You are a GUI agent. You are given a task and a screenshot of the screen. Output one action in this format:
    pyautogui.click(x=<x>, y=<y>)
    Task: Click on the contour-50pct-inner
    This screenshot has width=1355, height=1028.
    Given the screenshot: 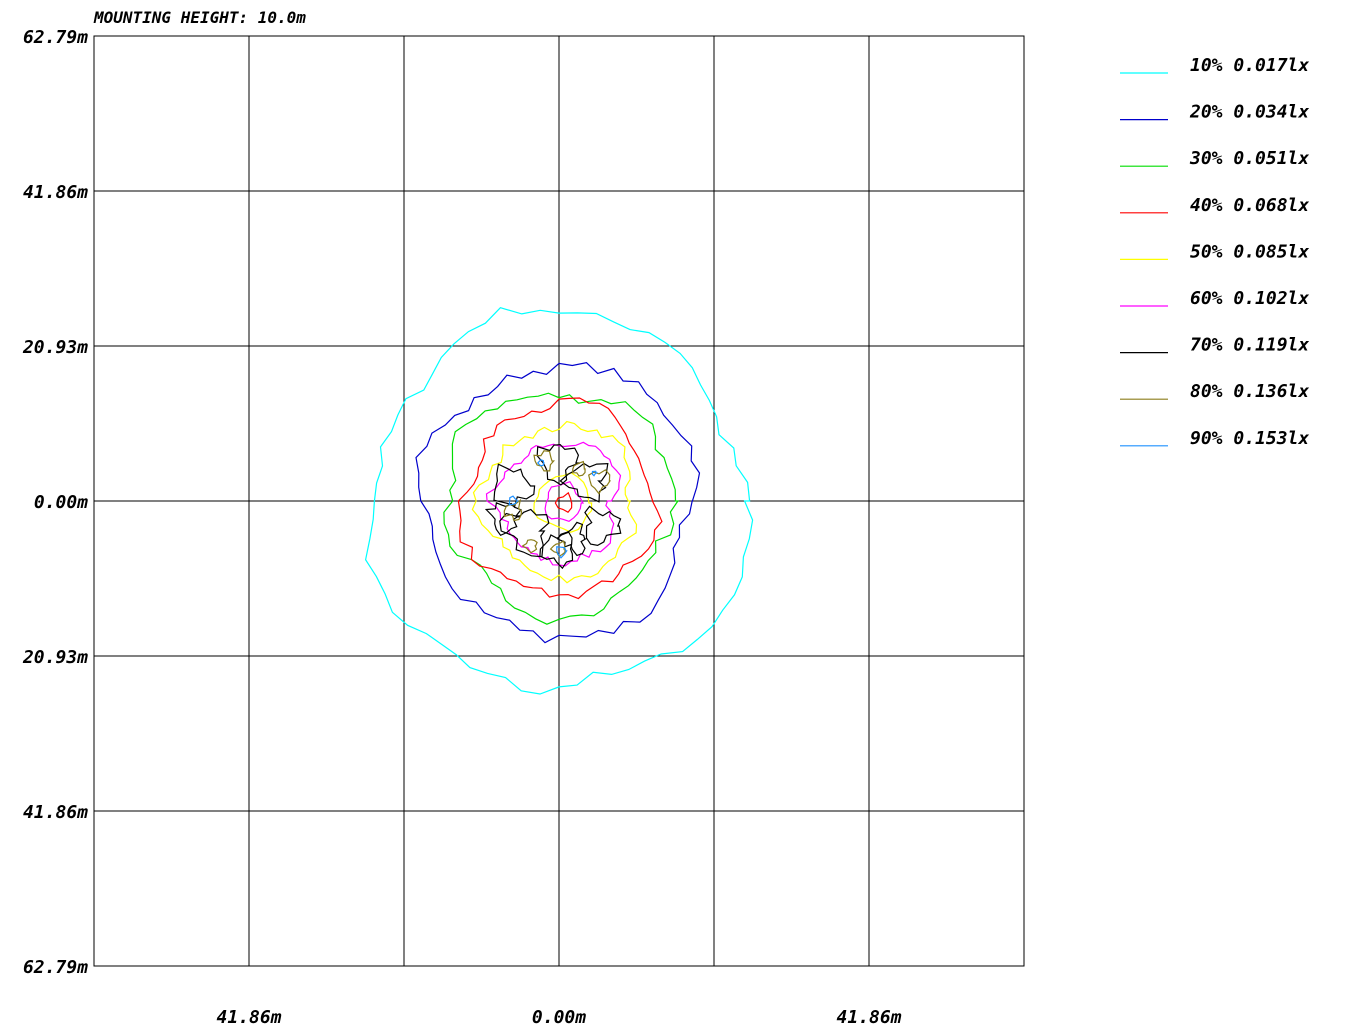 What is the action you would take?
    pyautogui.click(x=563, y=502)
    